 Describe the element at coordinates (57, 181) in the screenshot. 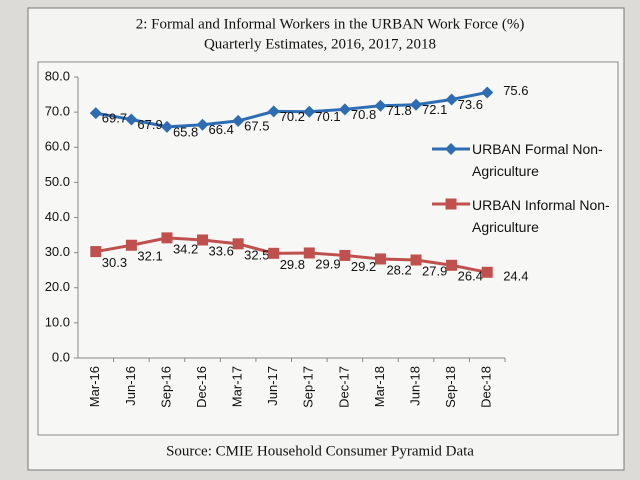

I see `y-tick-label: 50.0` at that location.